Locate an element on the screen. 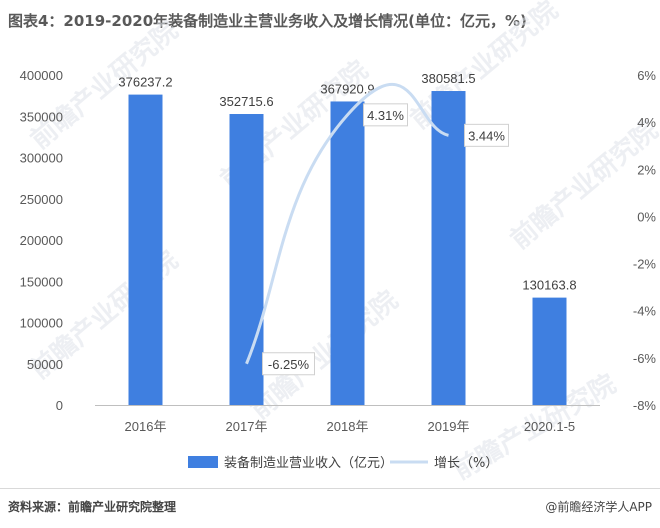 This screenshot has width=660, height=528. y-right-tick-label: -8% is located at coordinates (645, 405).